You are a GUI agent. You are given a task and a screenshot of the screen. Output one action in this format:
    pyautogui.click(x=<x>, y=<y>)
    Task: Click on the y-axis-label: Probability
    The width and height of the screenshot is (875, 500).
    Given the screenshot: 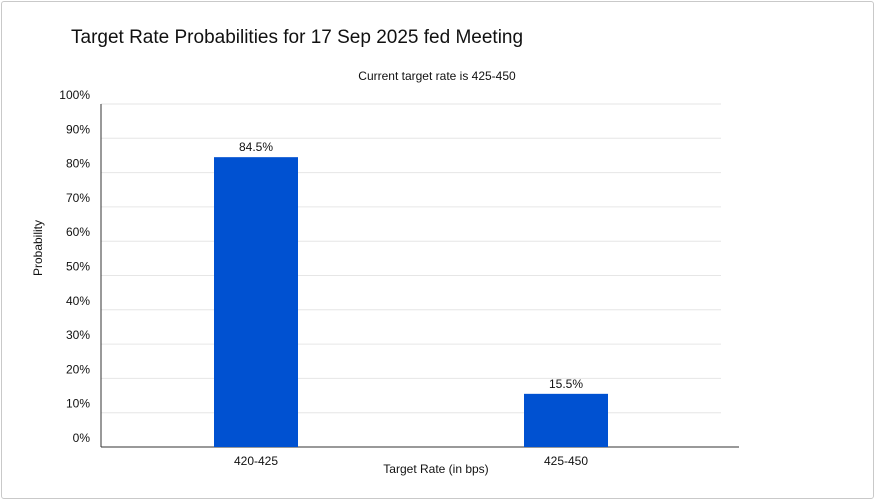 What is the action you would take?
    pyautogui.click(x=38, y=248)
    